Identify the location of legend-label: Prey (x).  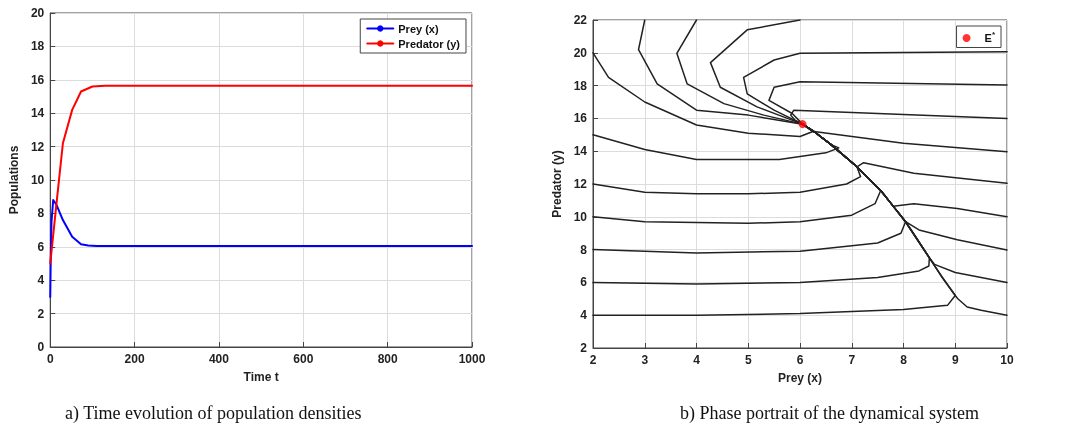
(418, 28).